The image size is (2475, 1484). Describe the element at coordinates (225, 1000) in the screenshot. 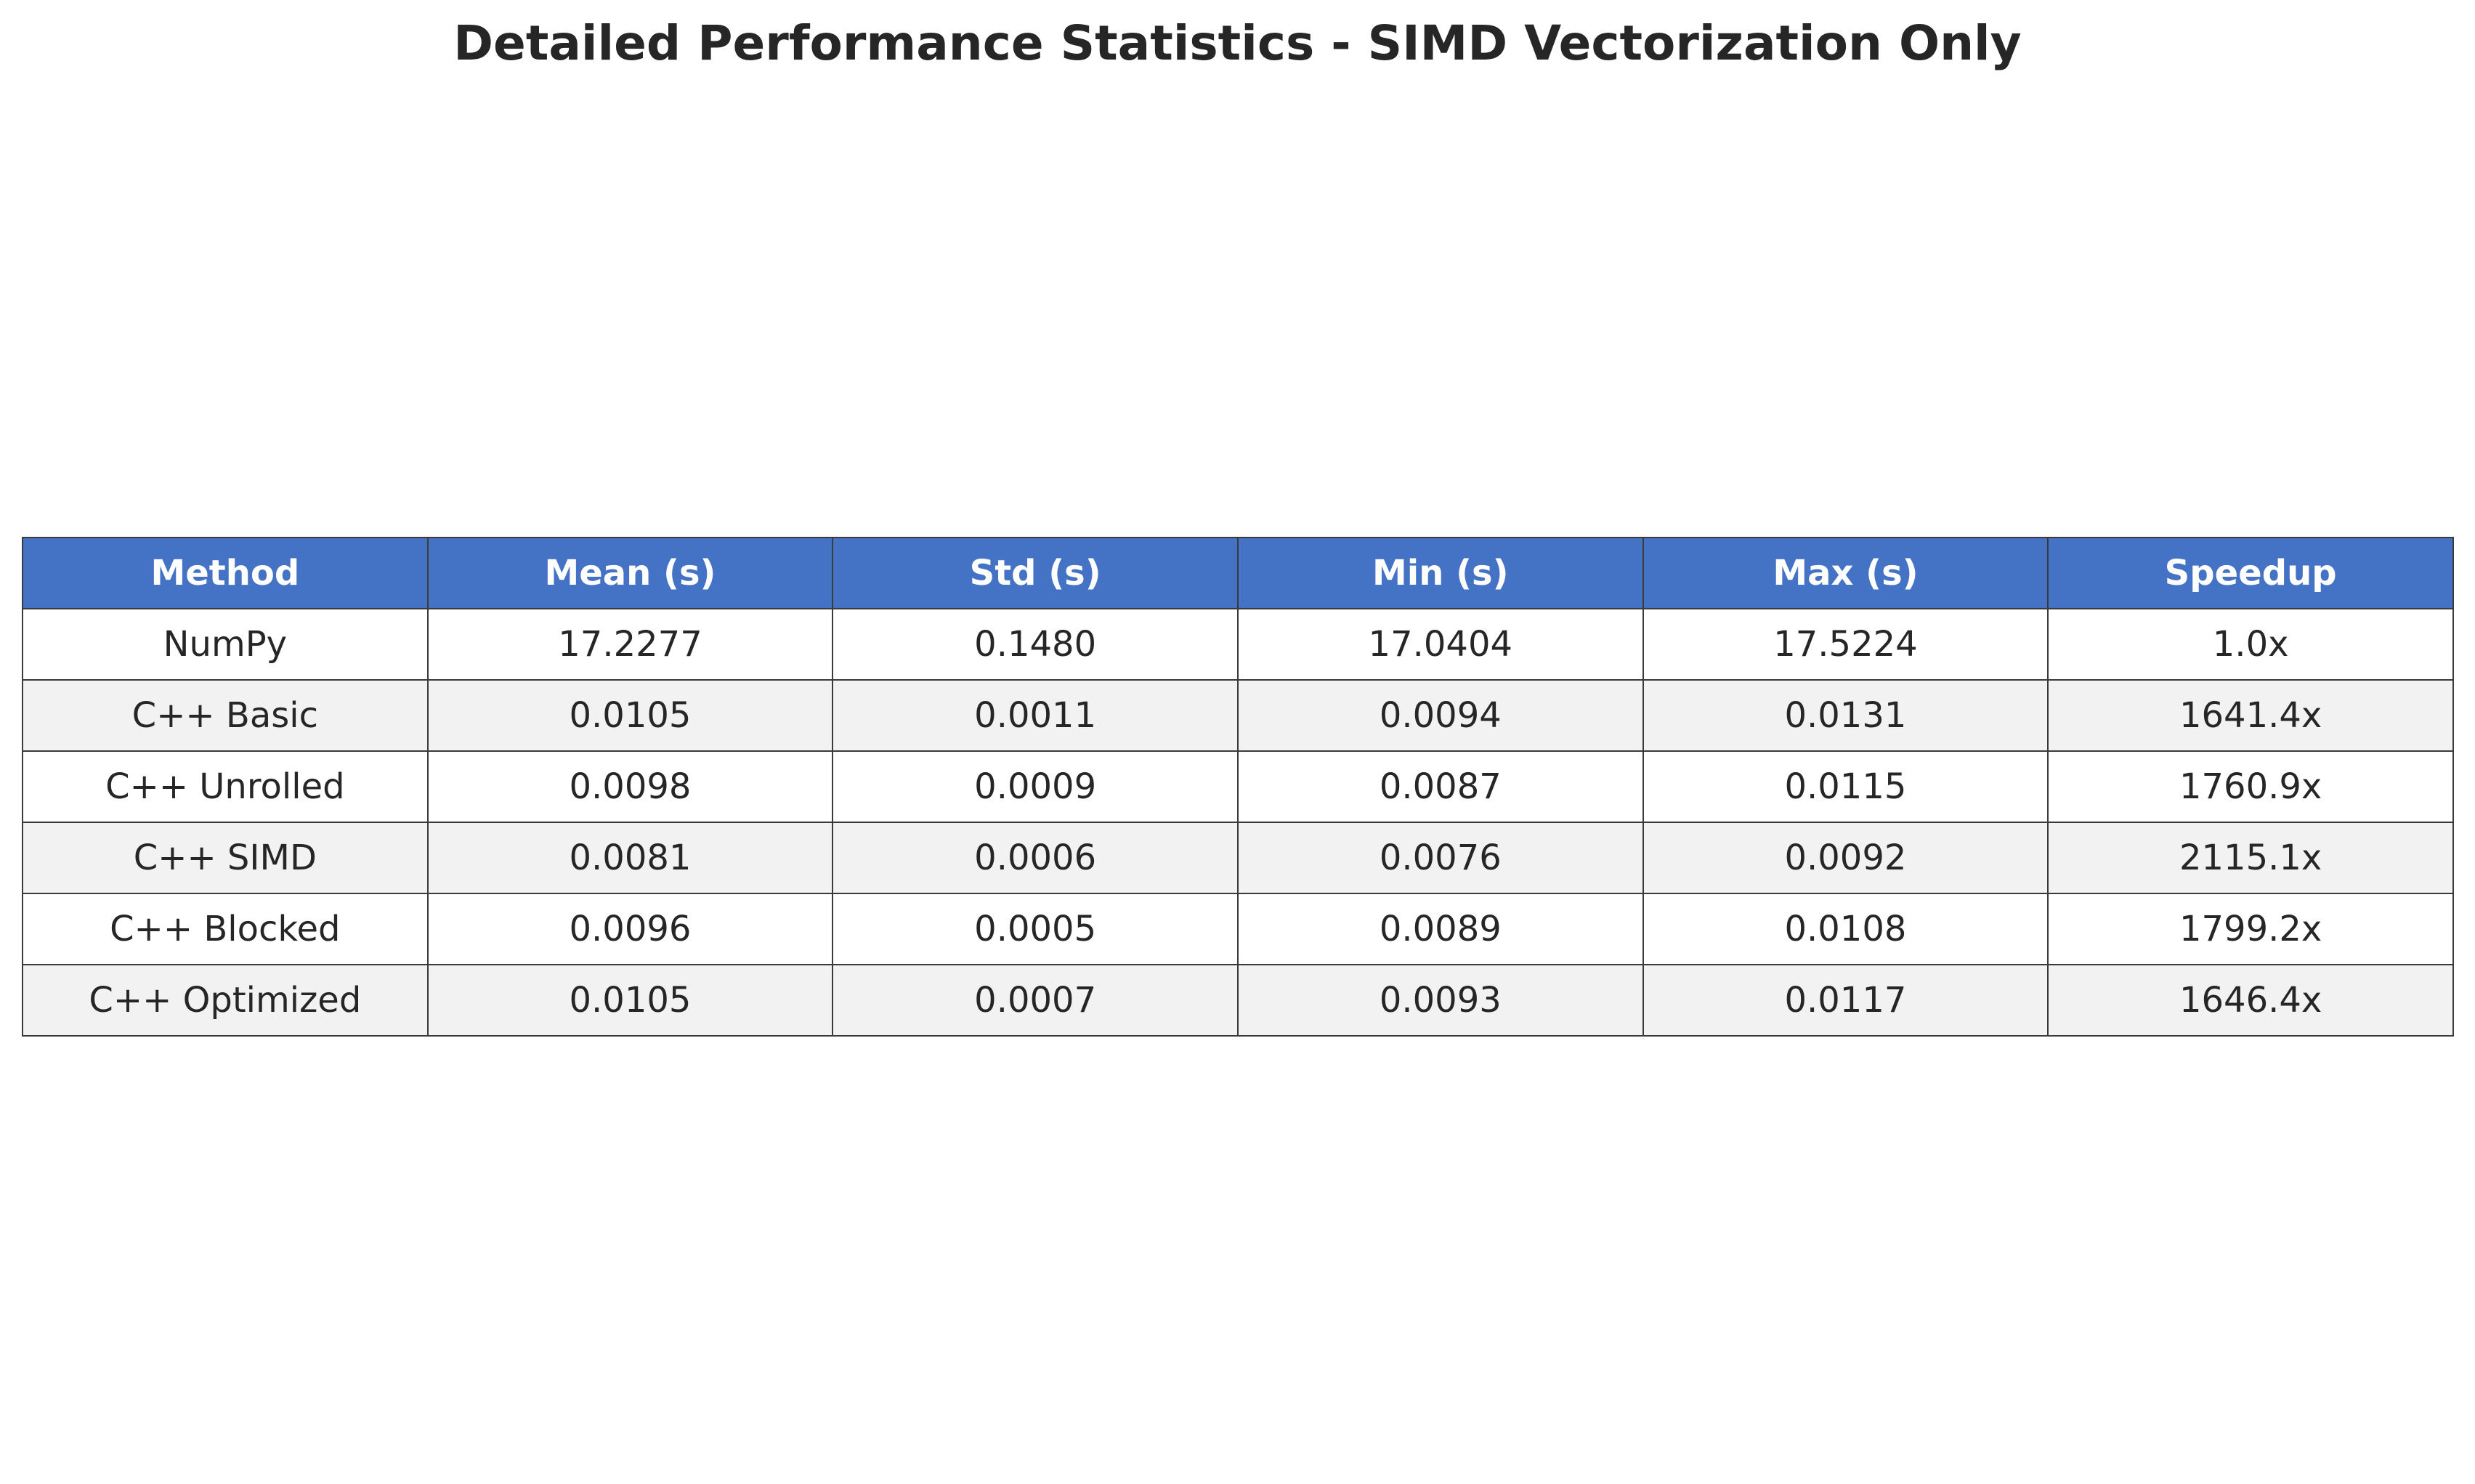

I see `cell-method: C++ Optimized` at that location.